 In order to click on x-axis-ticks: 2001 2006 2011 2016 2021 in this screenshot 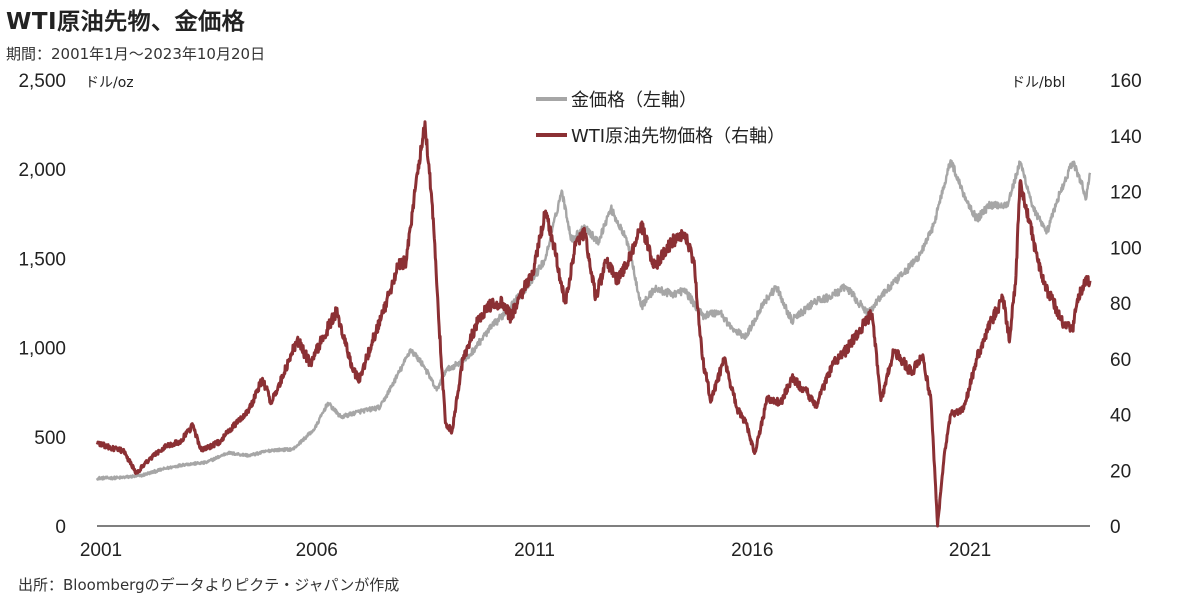, I will do `click(535, 550)`.